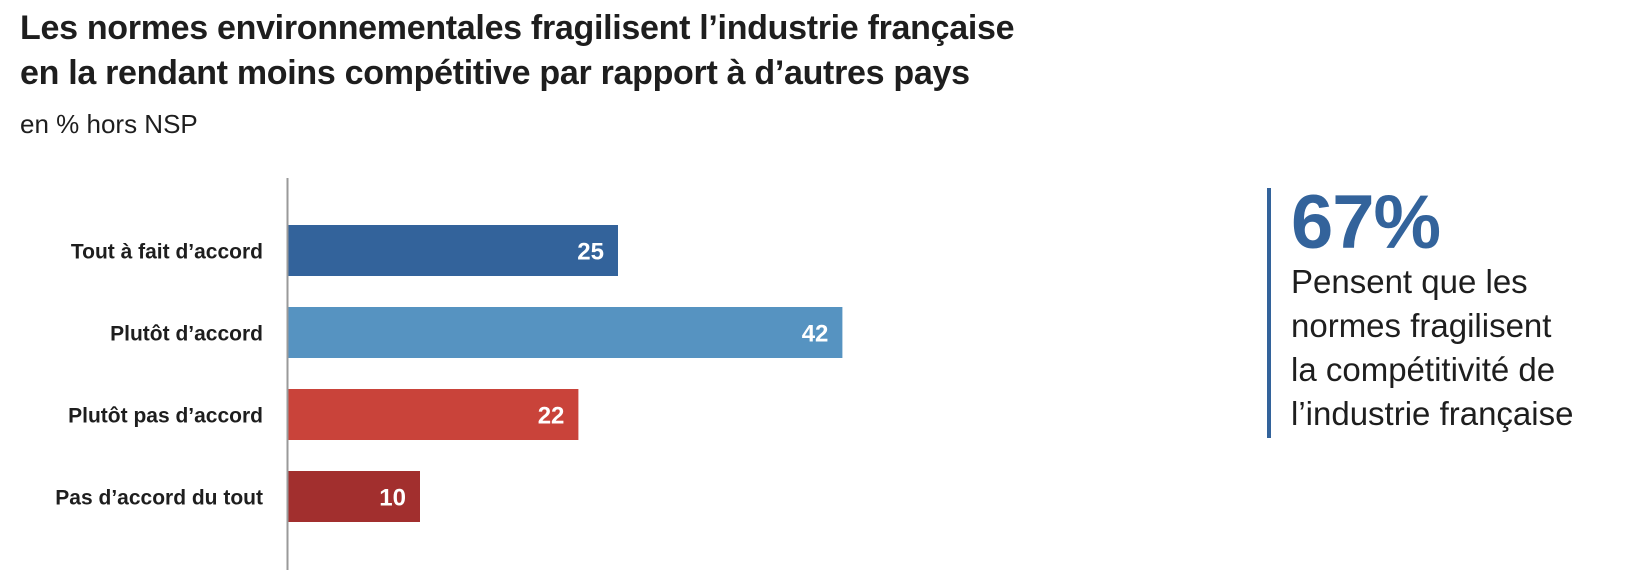 This screenshot has height=584, width=1646. What do you see at coordinates (433, 414) in the screenshot?
I see `bar-plutot-pas-d-accord` at bounding box center [433, 414].